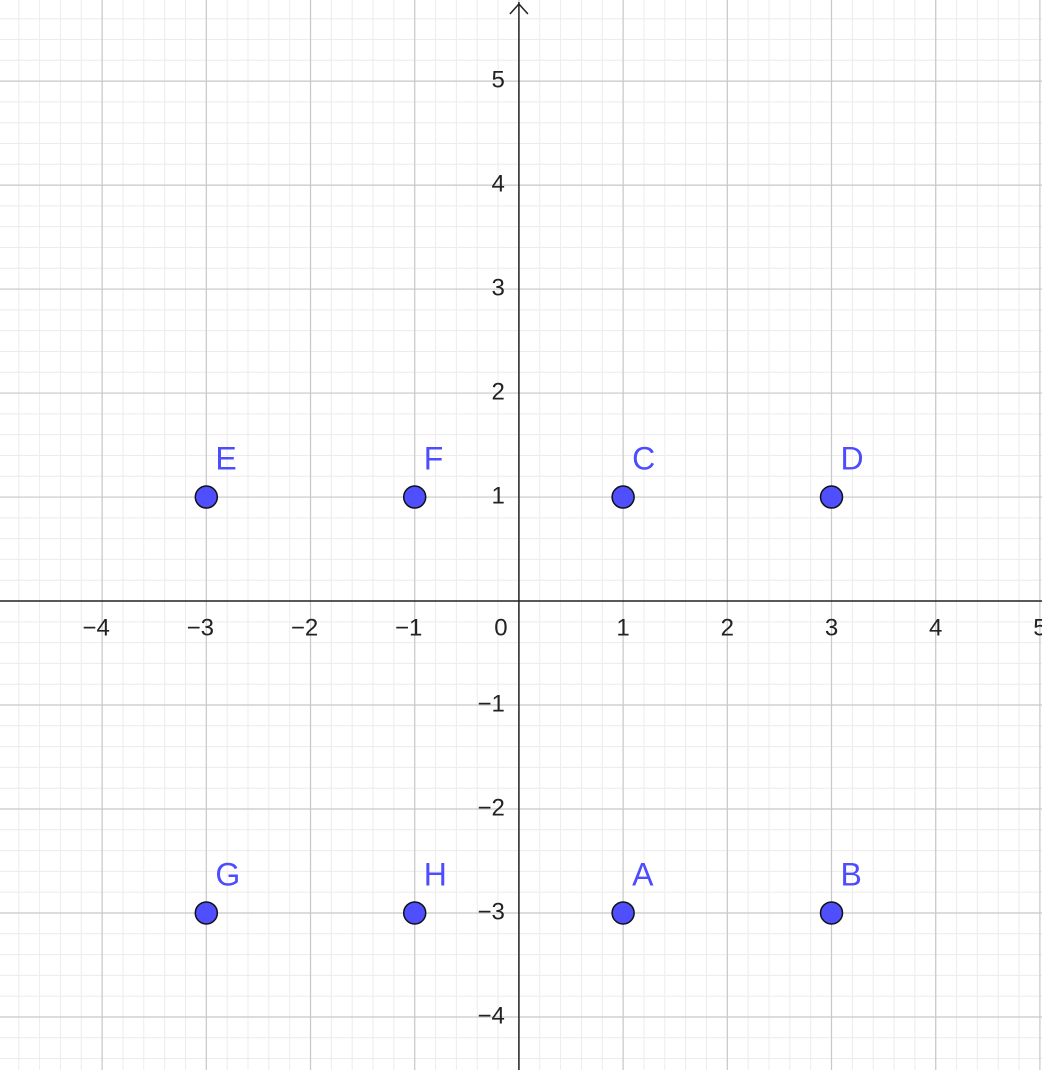 This screenshot has width=1042, height=1070. What do you see at coordinates (622, 627) in the screenshot?
I see `x-tick-label: 1` at bounding box center [622, 627].